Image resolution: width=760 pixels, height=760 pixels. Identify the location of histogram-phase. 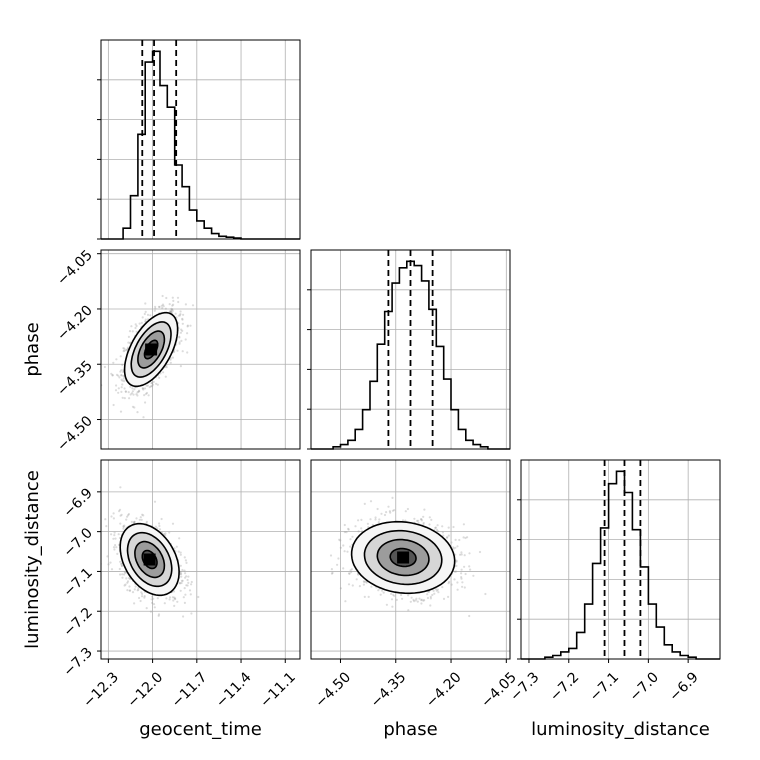
(409, 349).